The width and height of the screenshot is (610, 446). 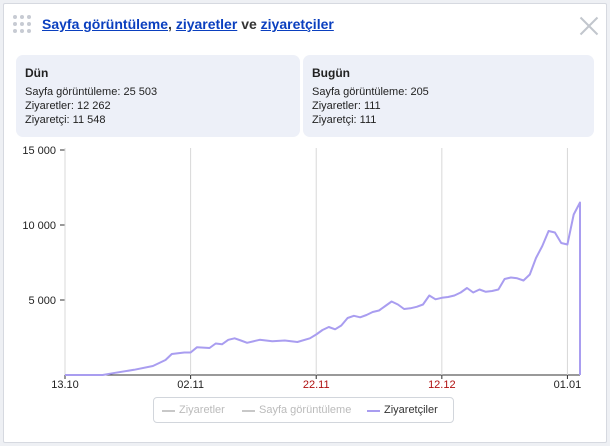 I want to click on x-tick-label: 13.10, so click(x=65, y=385).